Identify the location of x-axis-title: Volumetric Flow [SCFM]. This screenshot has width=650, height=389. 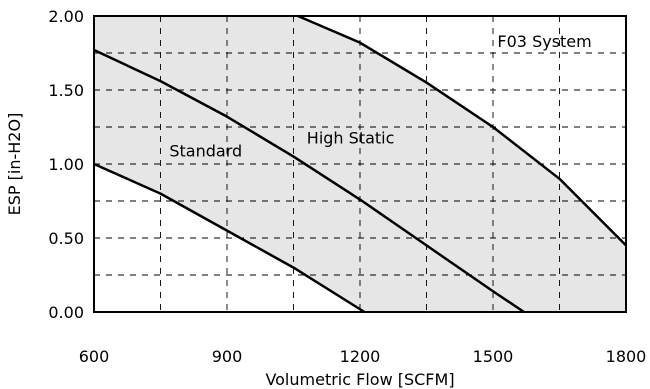
(359, 379).